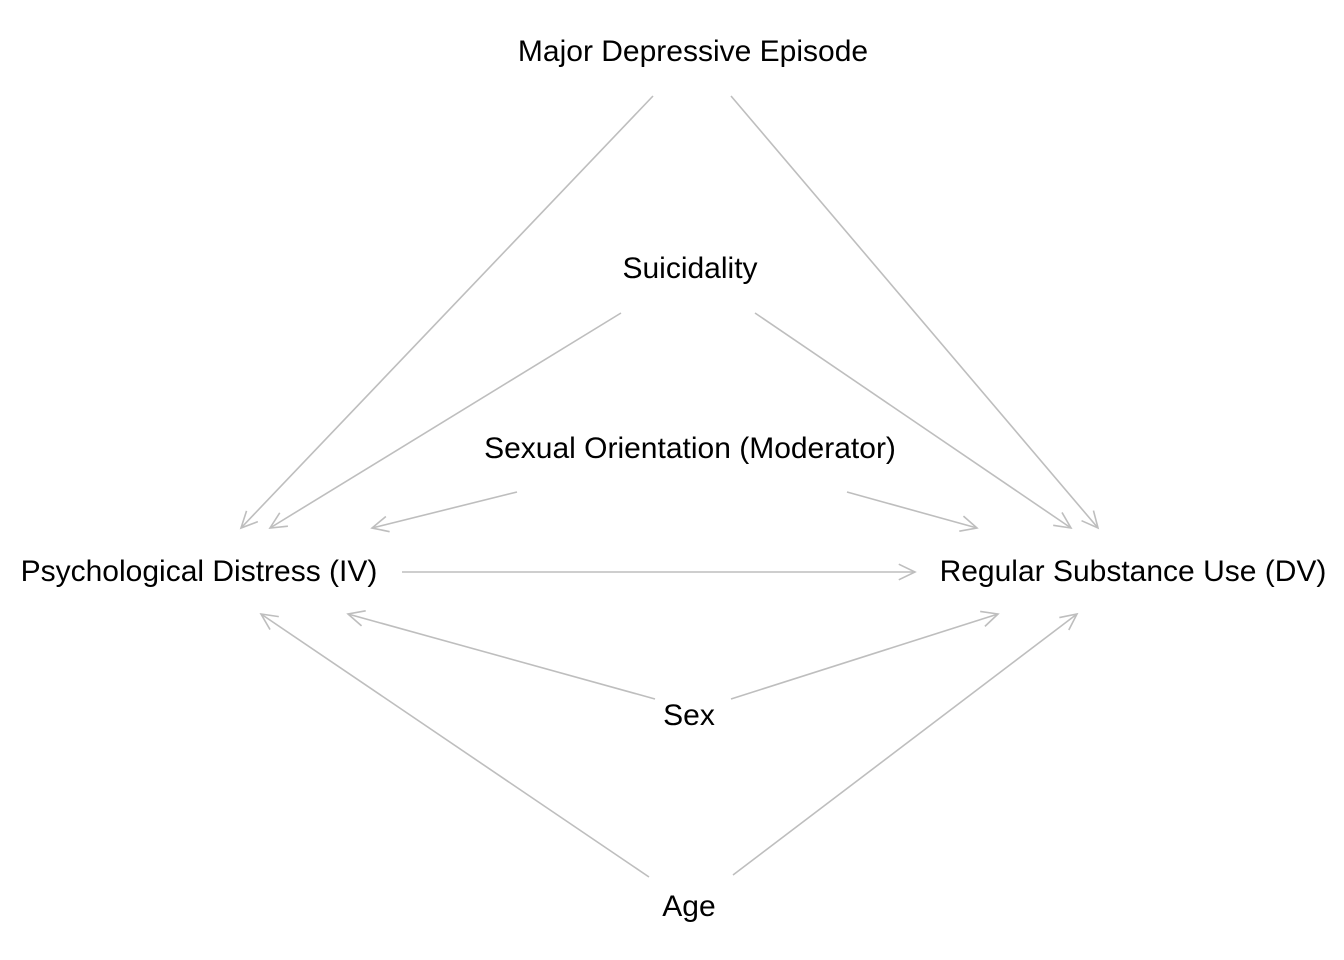 The image size is (1344, 960). What do you see at coordinates (1133, 571) in the screenshot?
I see `node-regular-substance-use: Regular Substance Use (DV)` at bounding box center [1133, 571].